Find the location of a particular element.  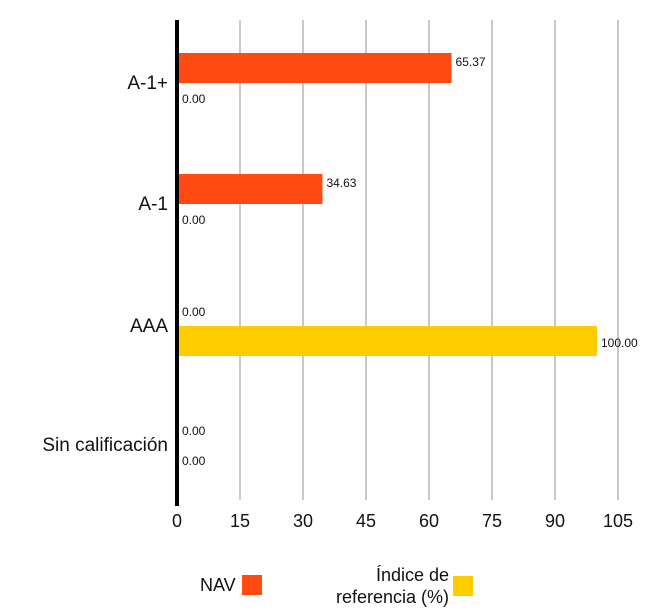

x-tick-label: 90 is located at coordinates (555, 521).